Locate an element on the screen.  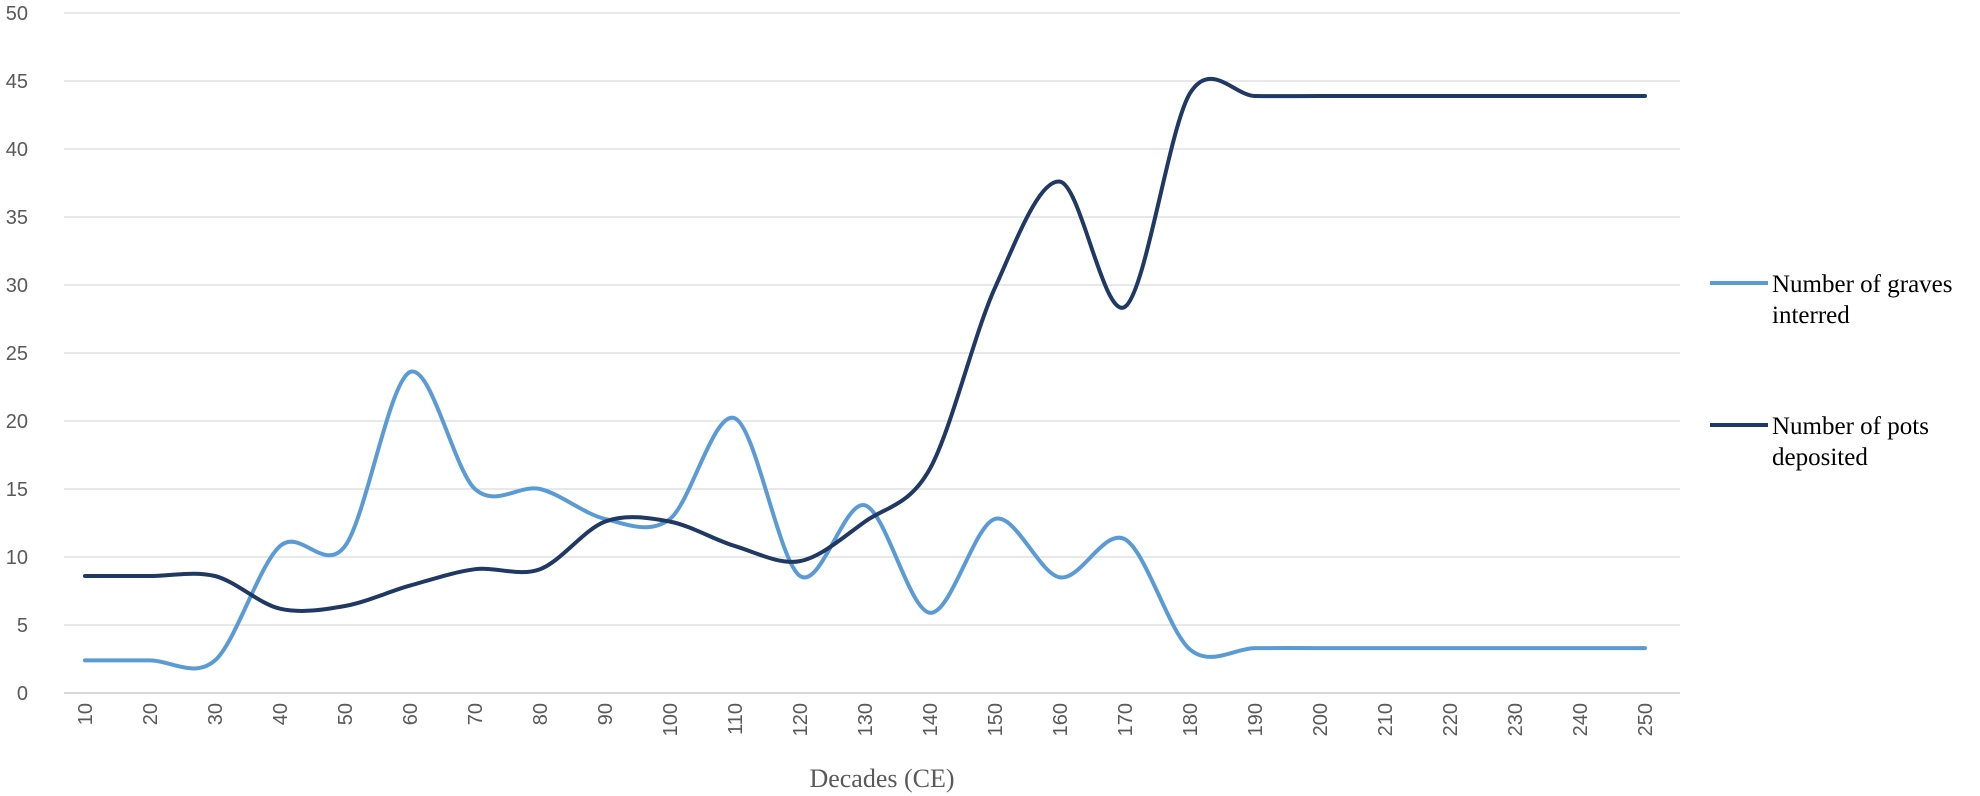
y-tick-label: 30 is located at coordinates (17, 286).